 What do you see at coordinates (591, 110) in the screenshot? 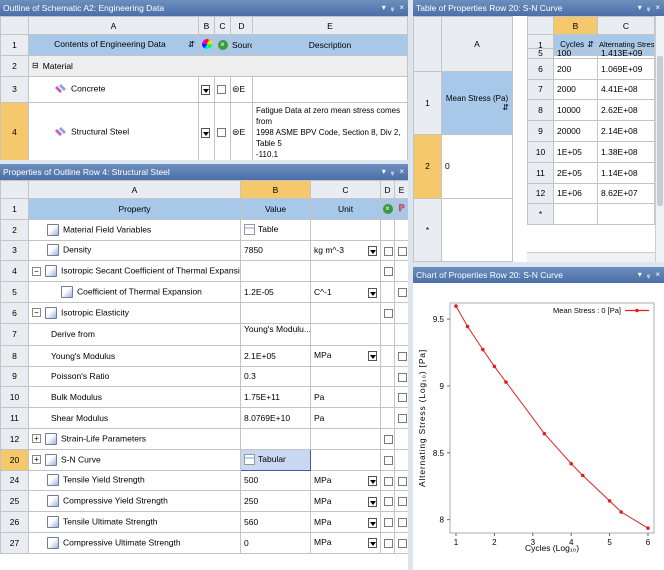
I see `table-row: 8 10000 2.62E+08` at bounding box center [591, 110].